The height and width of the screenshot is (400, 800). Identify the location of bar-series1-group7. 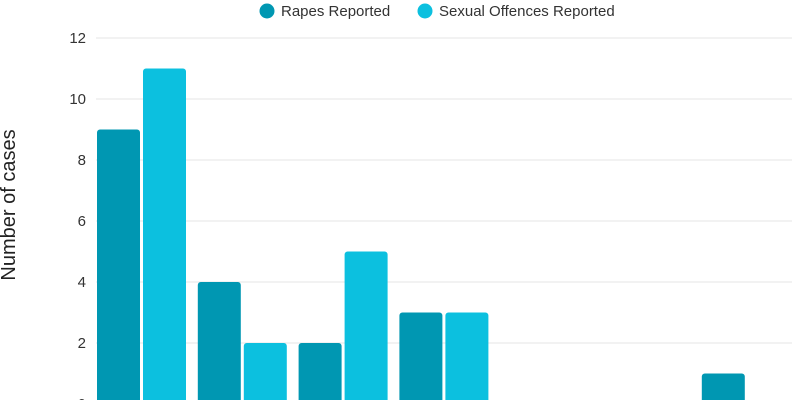
(723, 386).